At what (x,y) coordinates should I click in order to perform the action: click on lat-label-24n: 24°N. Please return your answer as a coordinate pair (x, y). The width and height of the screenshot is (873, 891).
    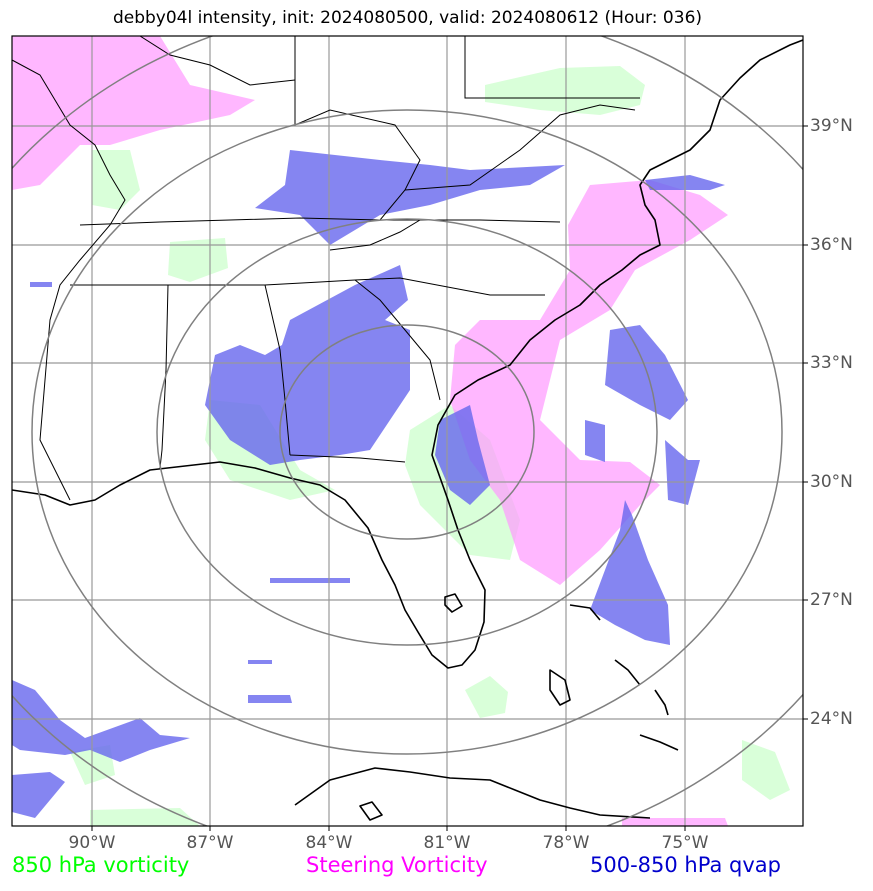
    Looking at the image, I should click on (831, 719).